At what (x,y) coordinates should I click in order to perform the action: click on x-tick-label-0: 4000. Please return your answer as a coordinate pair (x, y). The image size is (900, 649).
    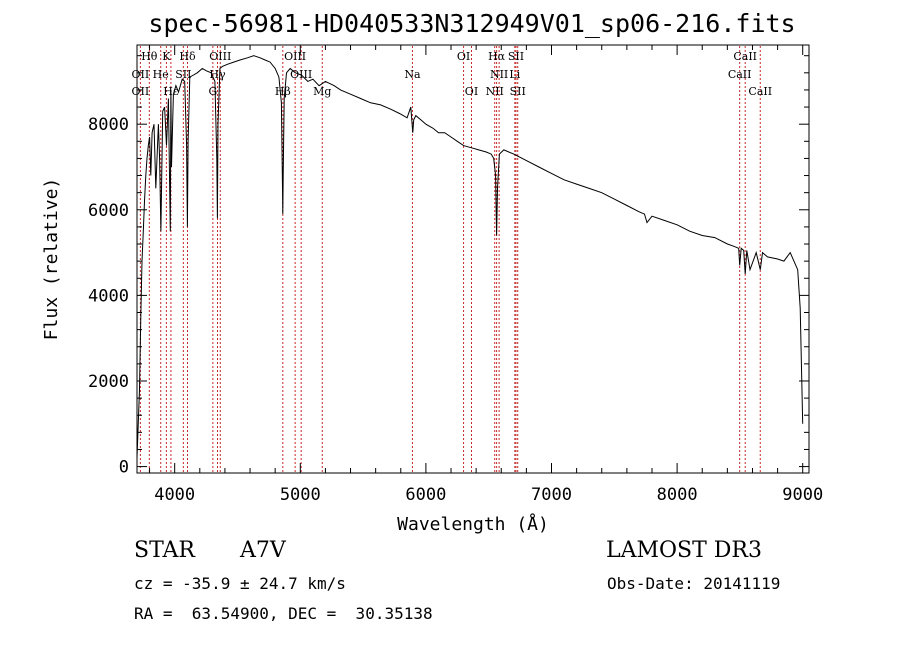
    Looking at the image, I should click on (174, 495).